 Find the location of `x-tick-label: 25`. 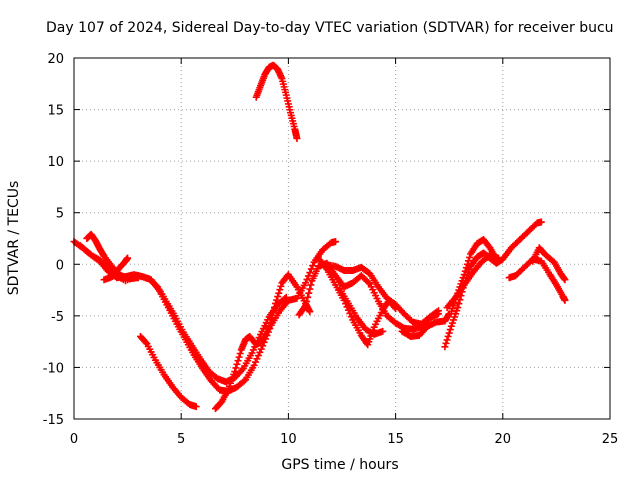

x-tick-label: 25 is located at coordinates (610, 439).